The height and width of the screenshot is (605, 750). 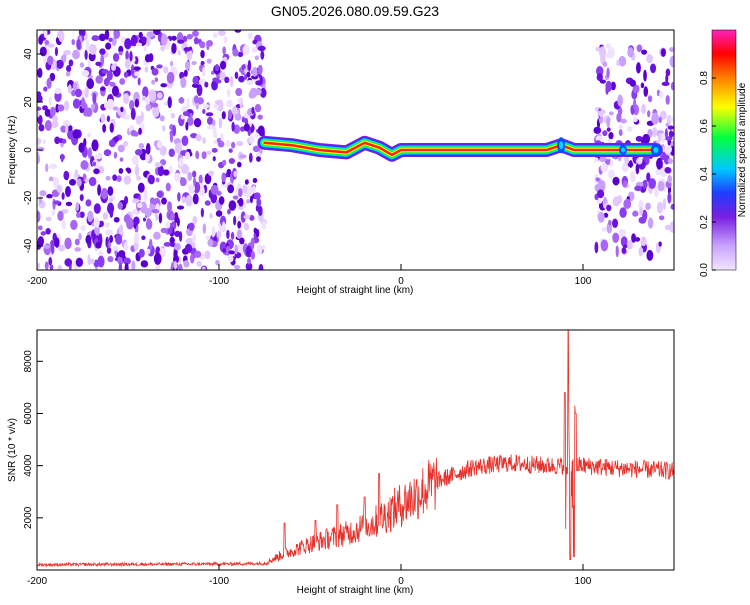 I want to click on snr-x-tick-label: -100, so click(x=219, y=581).